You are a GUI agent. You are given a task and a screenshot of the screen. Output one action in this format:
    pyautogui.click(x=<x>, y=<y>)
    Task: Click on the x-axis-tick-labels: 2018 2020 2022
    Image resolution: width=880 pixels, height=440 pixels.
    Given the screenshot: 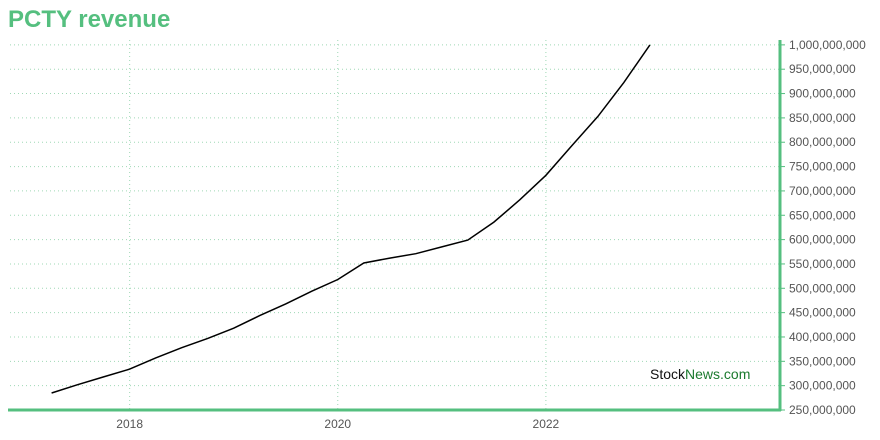 What is the action you would take?
    pyautogui.click(x=337, y=424)
    